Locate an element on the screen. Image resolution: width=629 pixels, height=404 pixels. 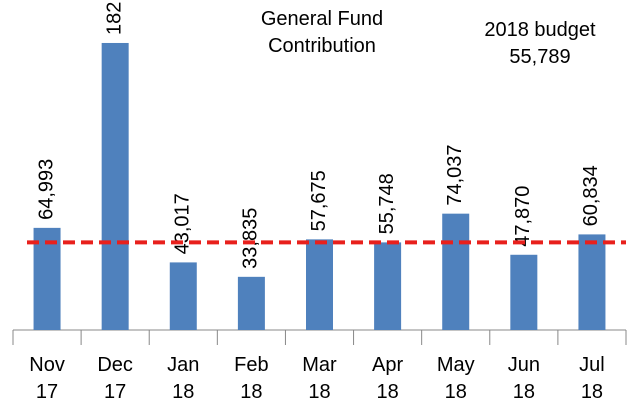
value-label: 60,834 is located at coordinates (591, 195).